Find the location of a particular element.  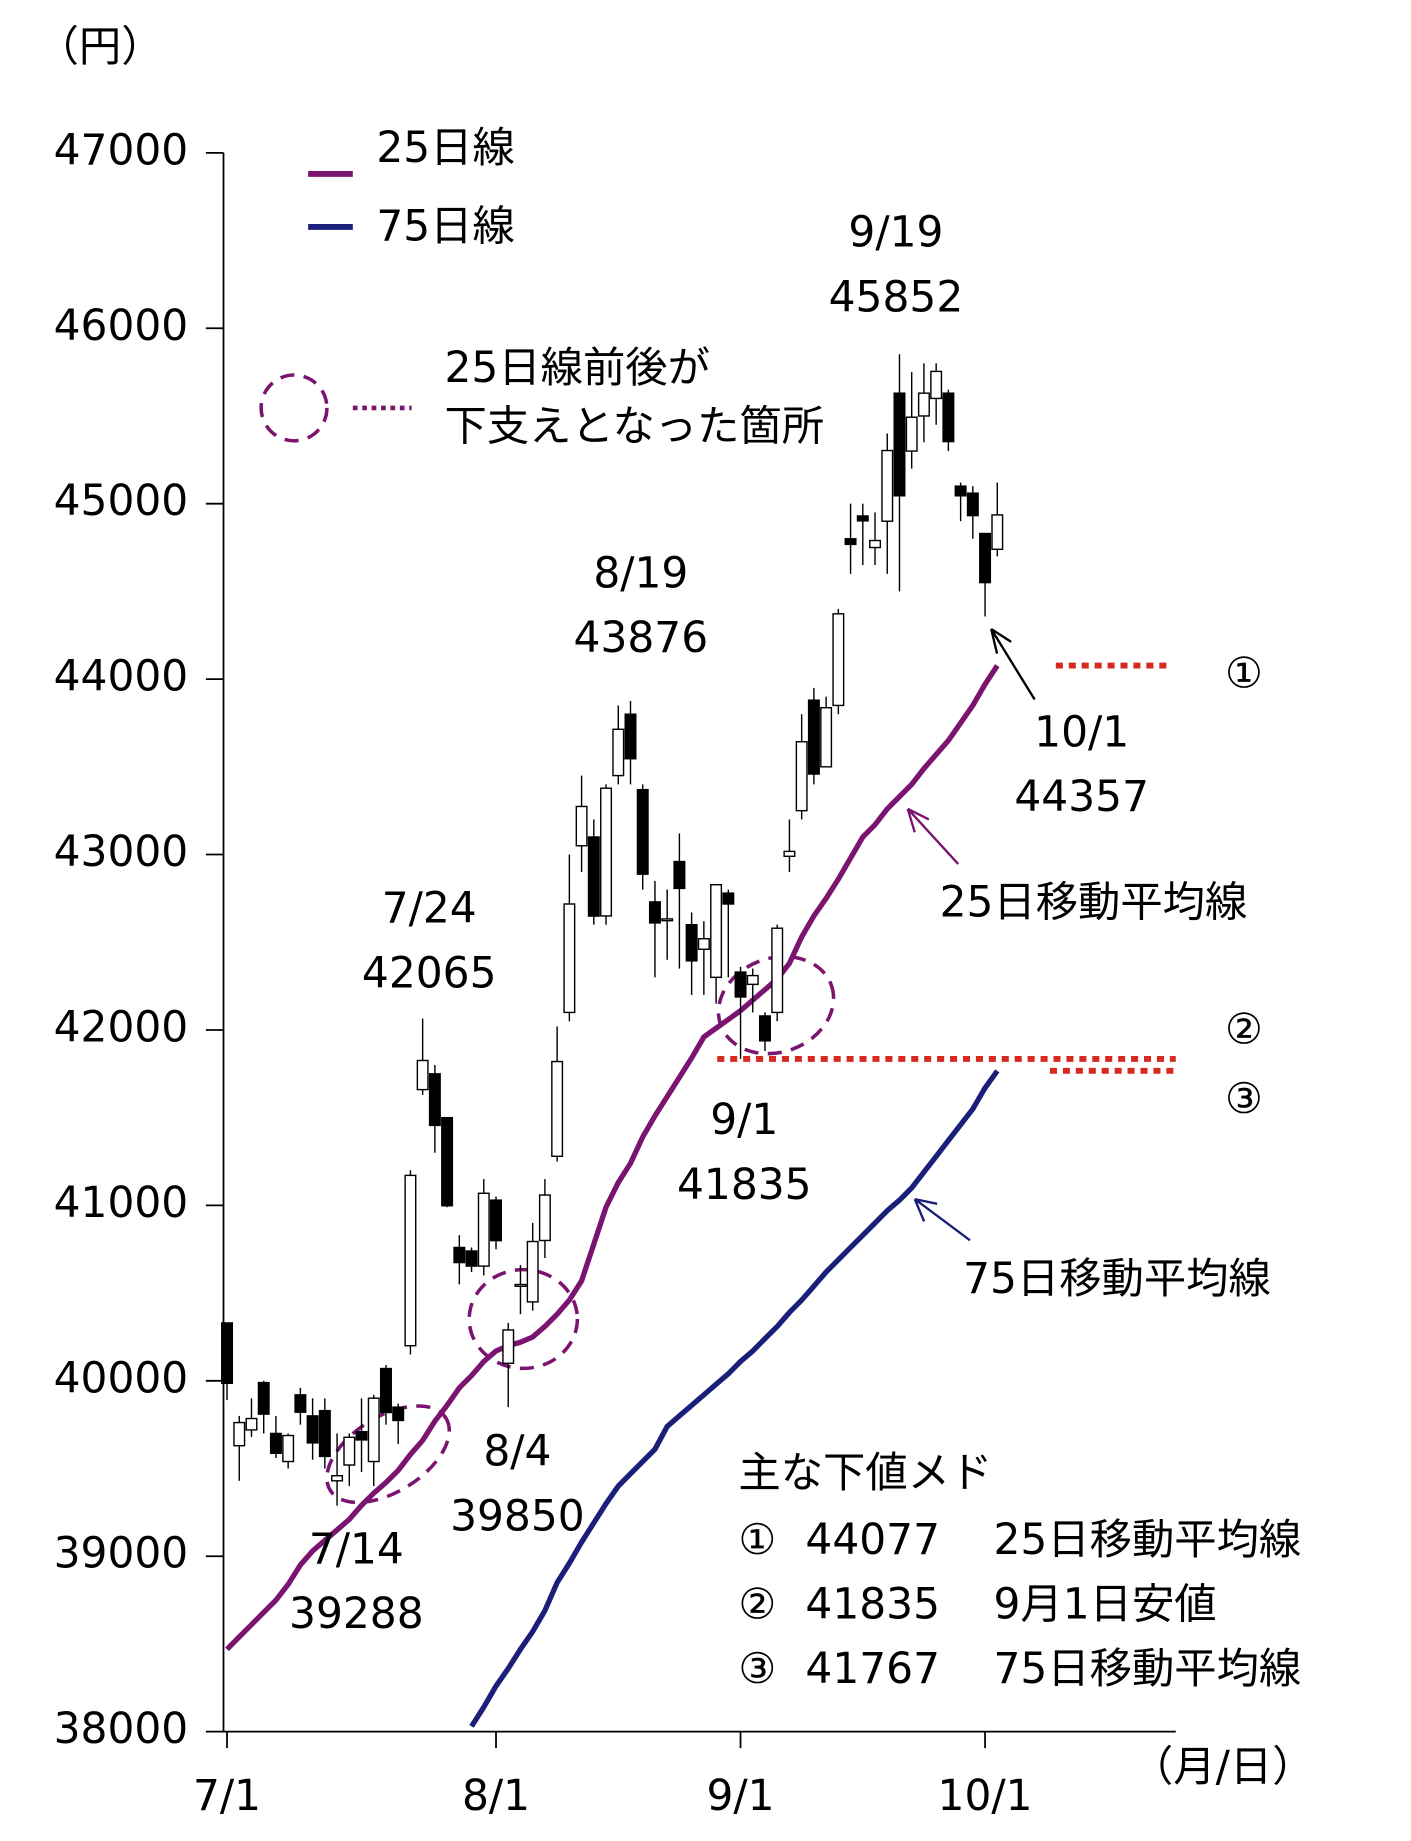

legend-label: 25日線 is located at coordinates (445, 147).